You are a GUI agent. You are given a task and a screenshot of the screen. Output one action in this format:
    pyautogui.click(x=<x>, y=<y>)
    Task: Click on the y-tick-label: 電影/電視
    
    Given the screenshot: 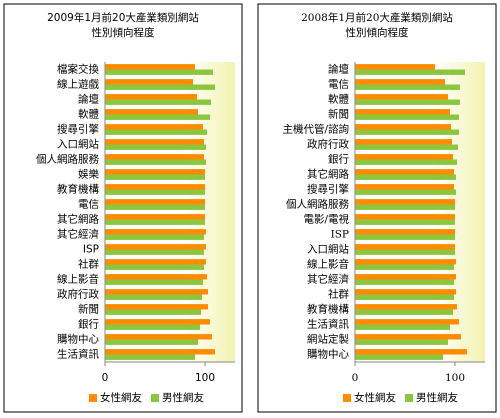 What is the action you would take?
    pyautogui.click(x=326, y=219)
    